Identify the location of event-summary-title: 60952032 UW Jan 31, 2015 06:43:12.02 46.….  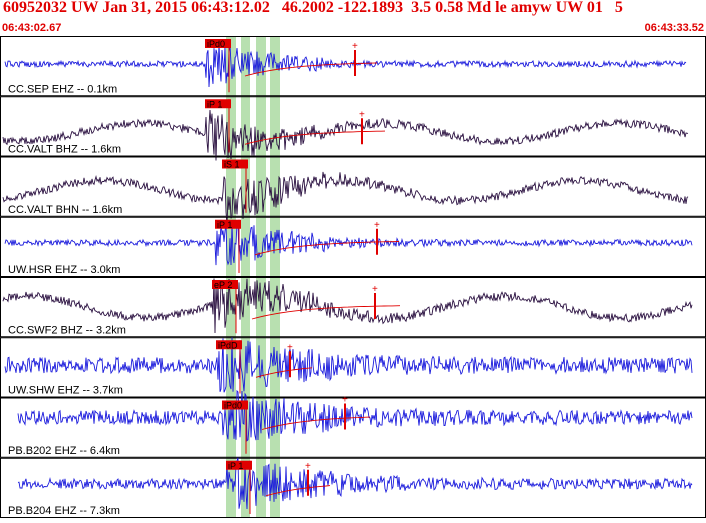
(313, 8).